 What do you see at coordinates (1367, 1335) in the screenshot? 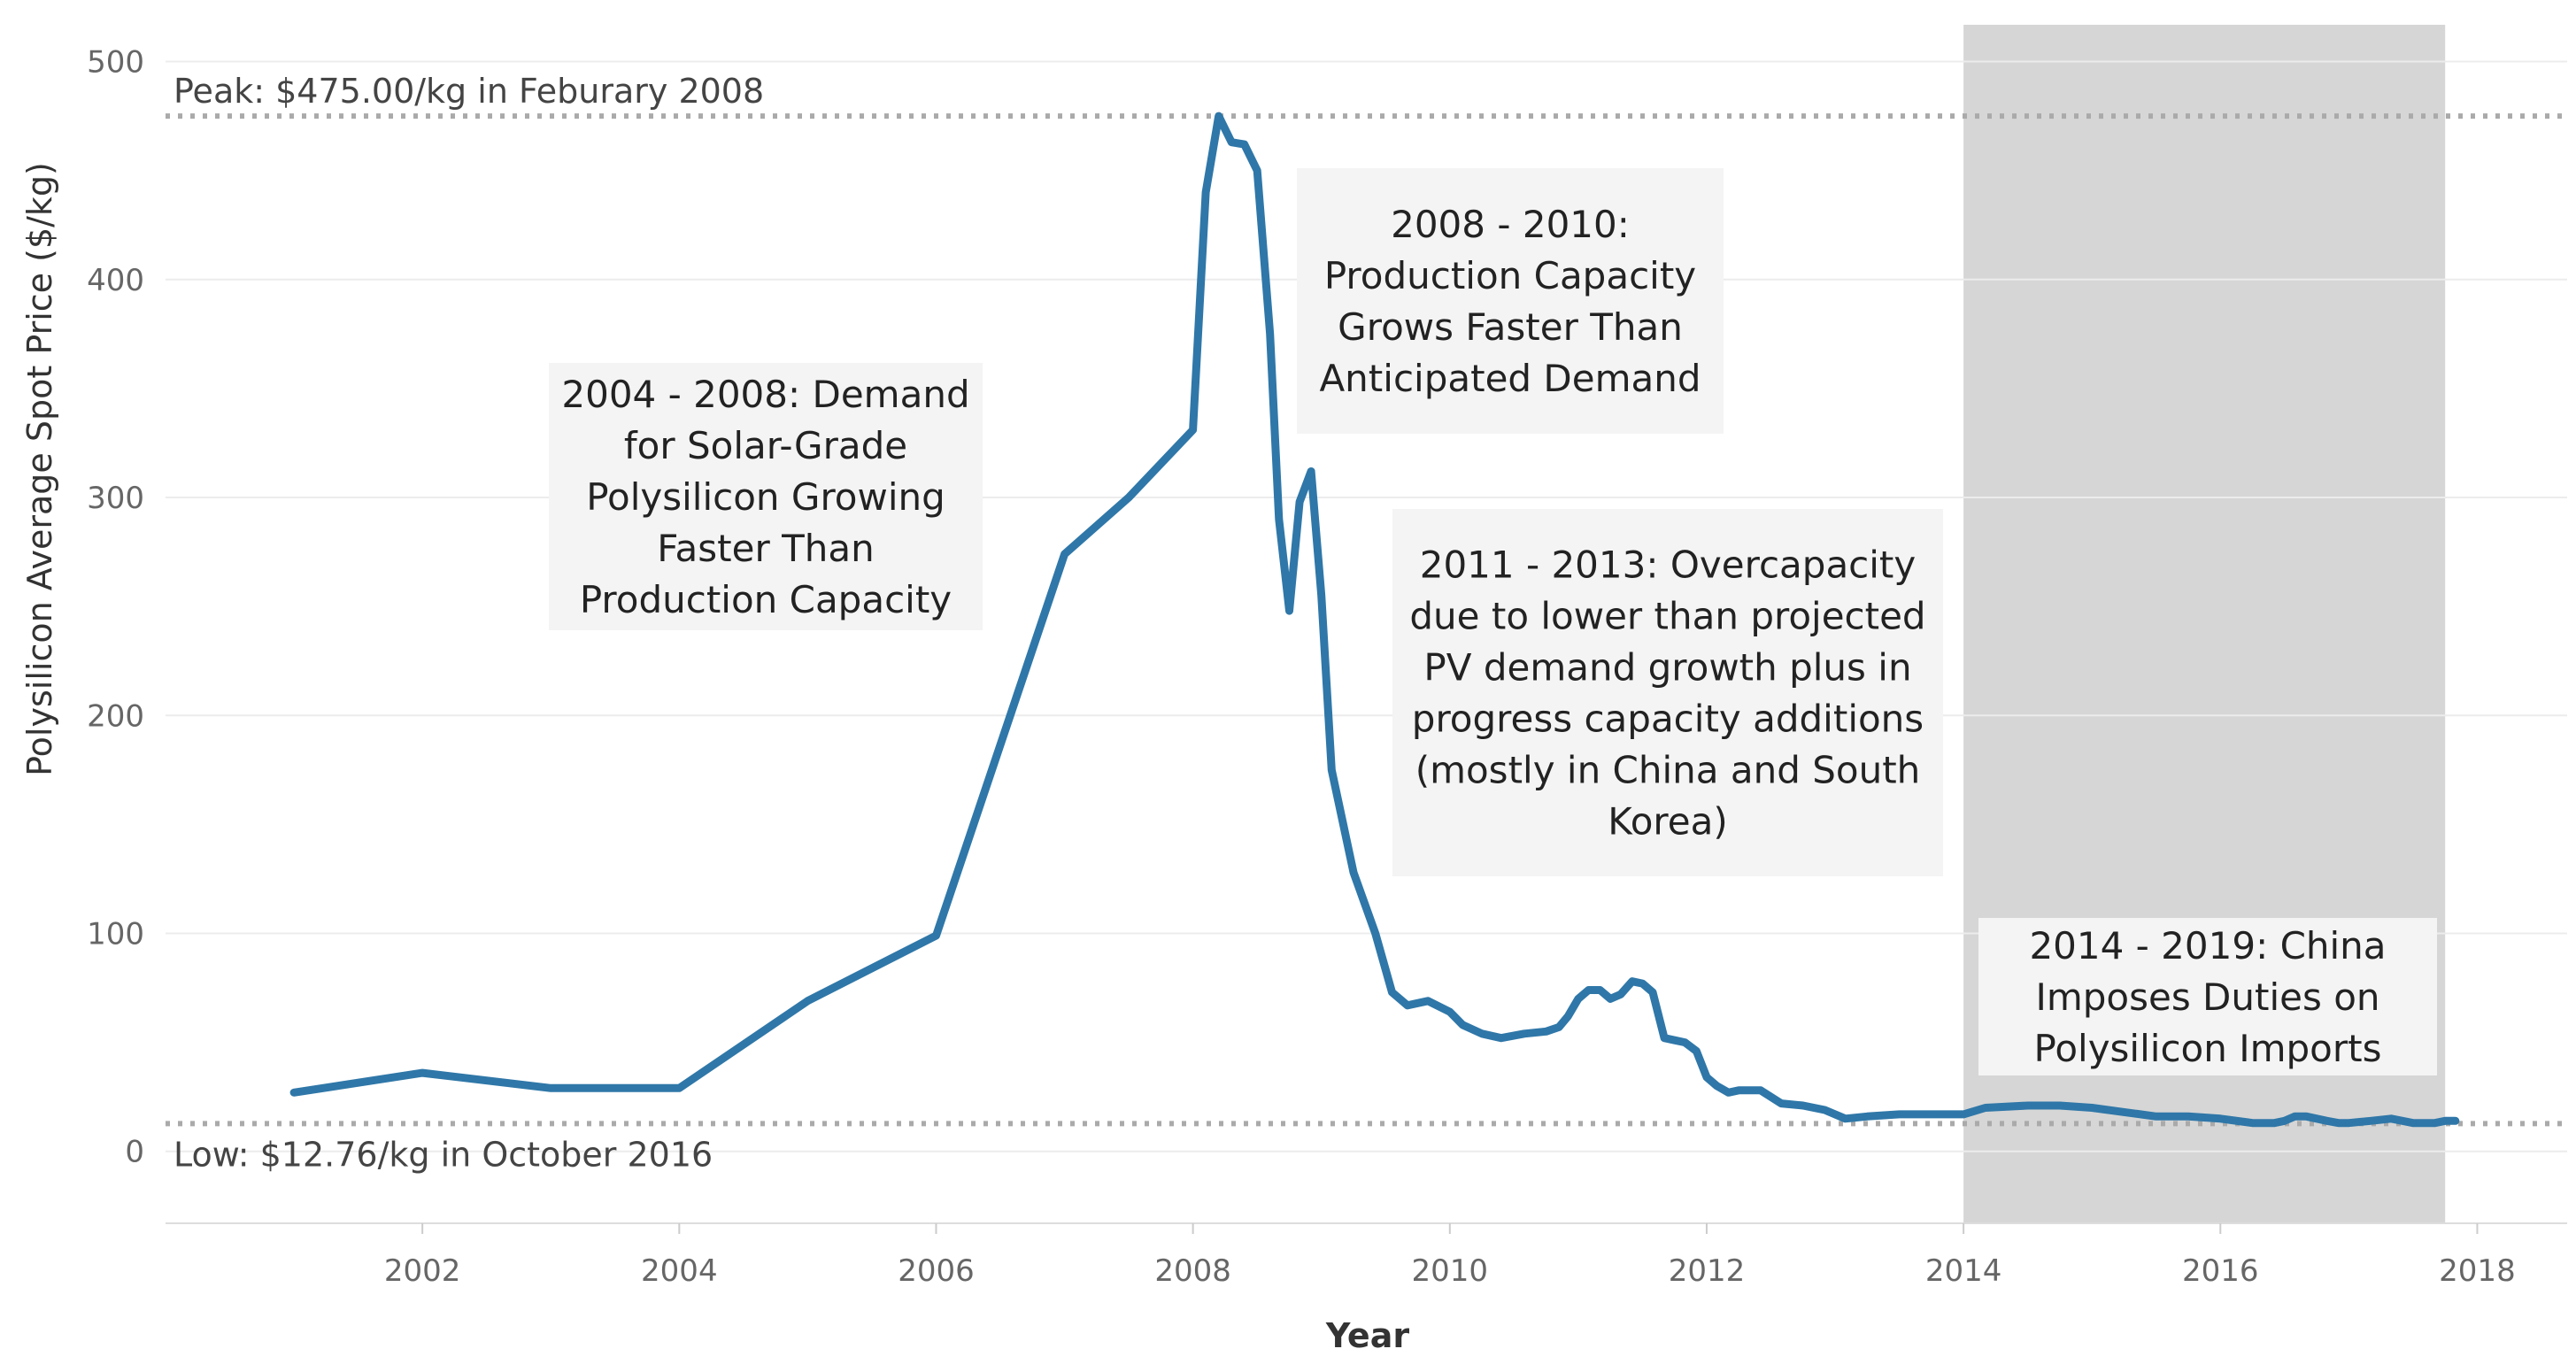
I see `x-axis-title: Year` at bounding box center [1367, 1335].